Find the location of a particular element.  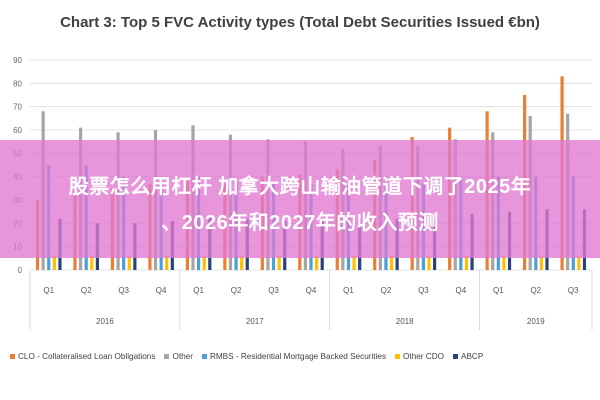

y-tick-label: 60 is located at coordinates (17, 130).